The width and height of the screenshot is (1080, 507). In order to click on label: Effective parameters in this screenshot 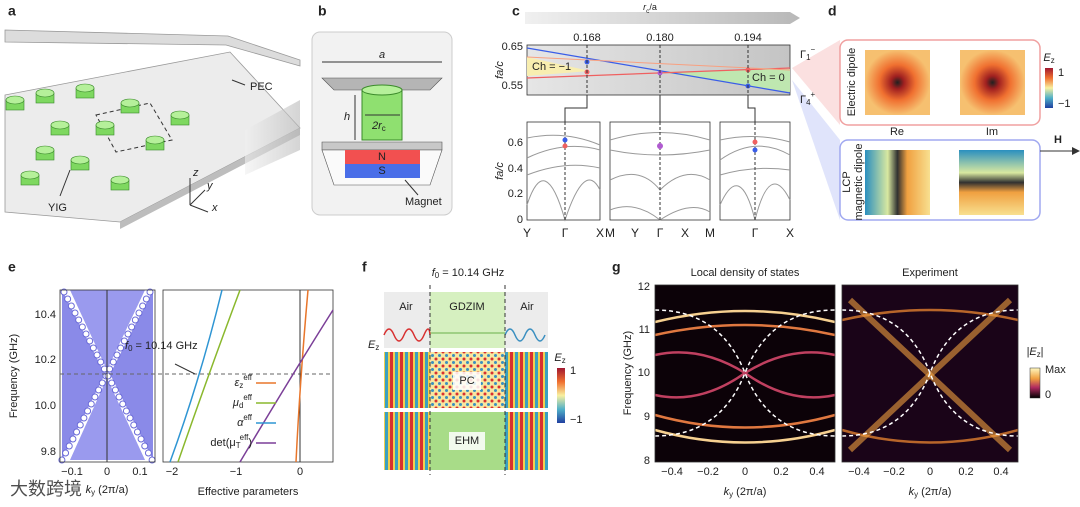, I will do `click(248, 492)`.